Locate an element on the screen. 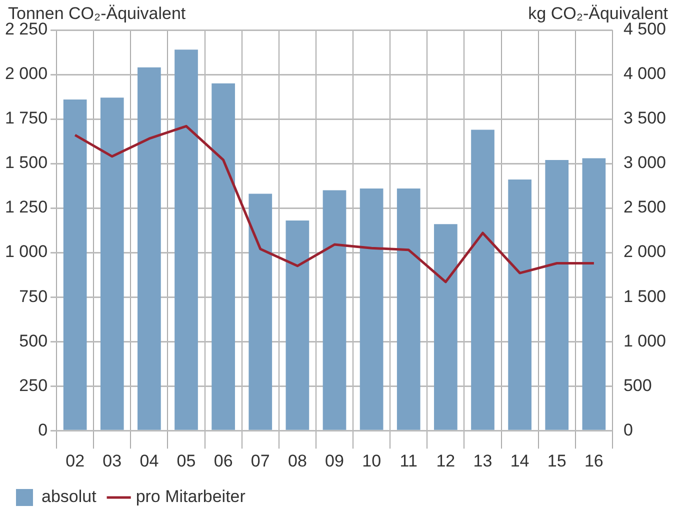  x-tick-label: 16 is located at coordinates (594, 460).